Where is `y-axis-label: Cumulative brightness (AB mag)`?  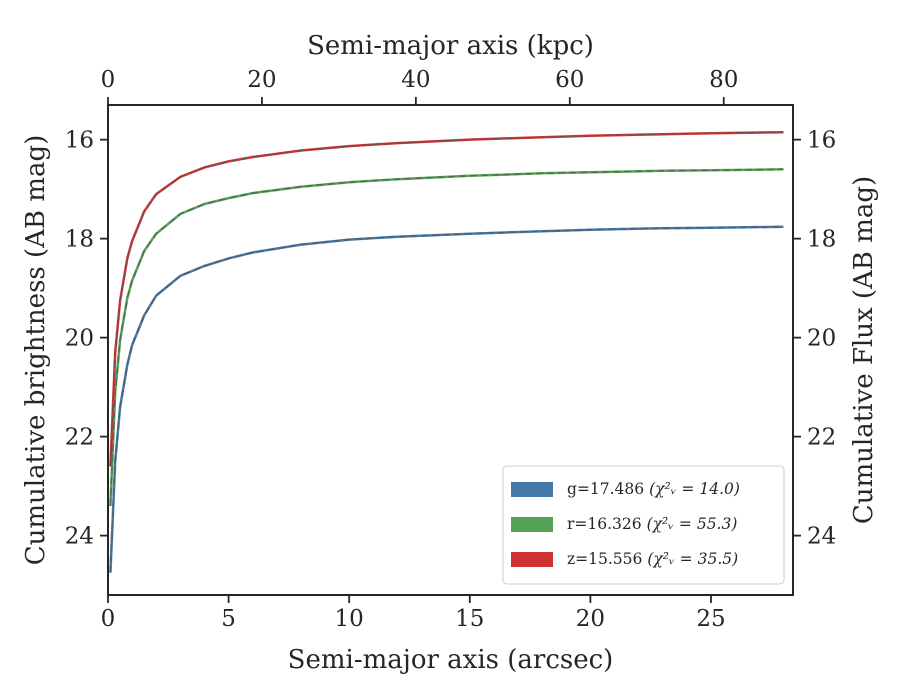
y-axis-label: Cumulative brightness (AB mag) is located at coordinates (36, 350).